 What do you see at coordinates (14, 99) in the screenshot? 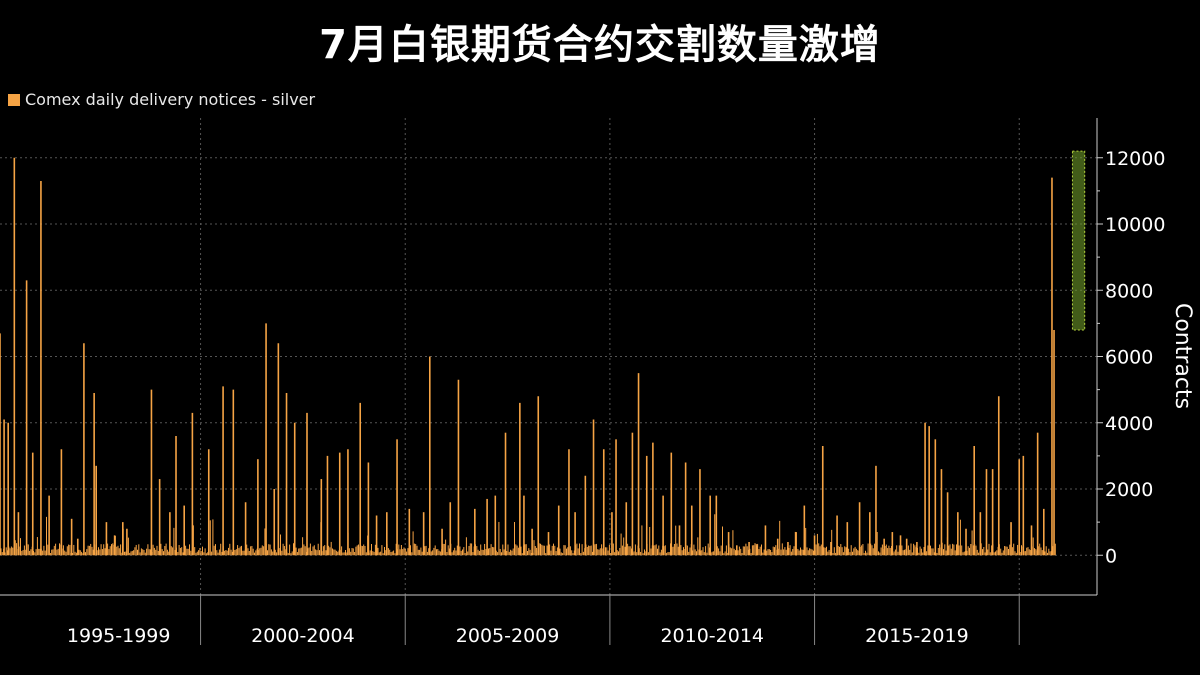
I see `legend-swatch` at bounding box center [14, 99].